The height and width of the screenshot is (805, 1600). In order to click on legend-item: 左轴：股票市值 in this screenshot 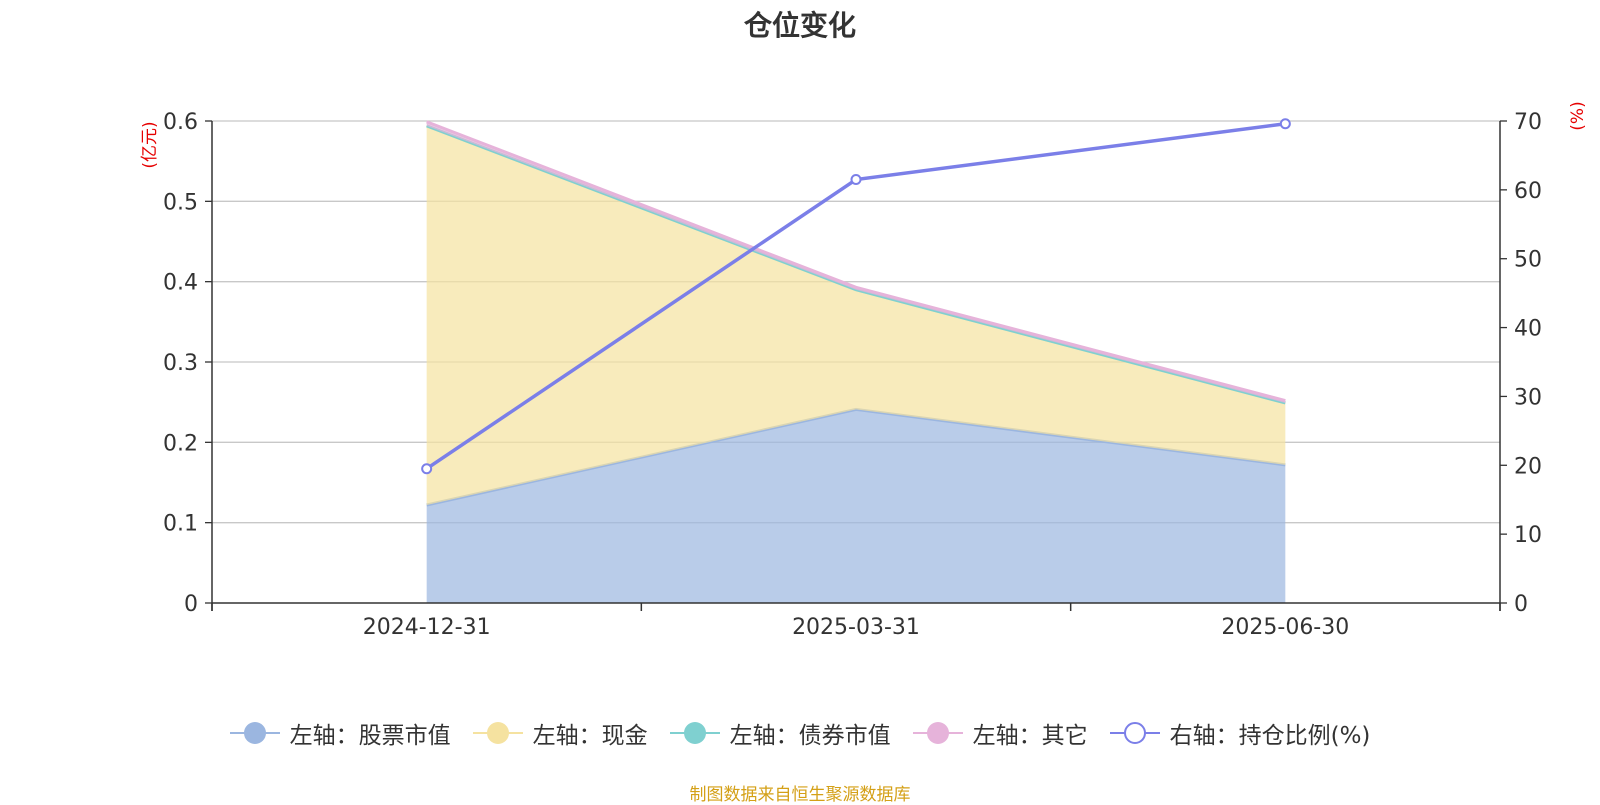, I will do `click(340, 733)`.